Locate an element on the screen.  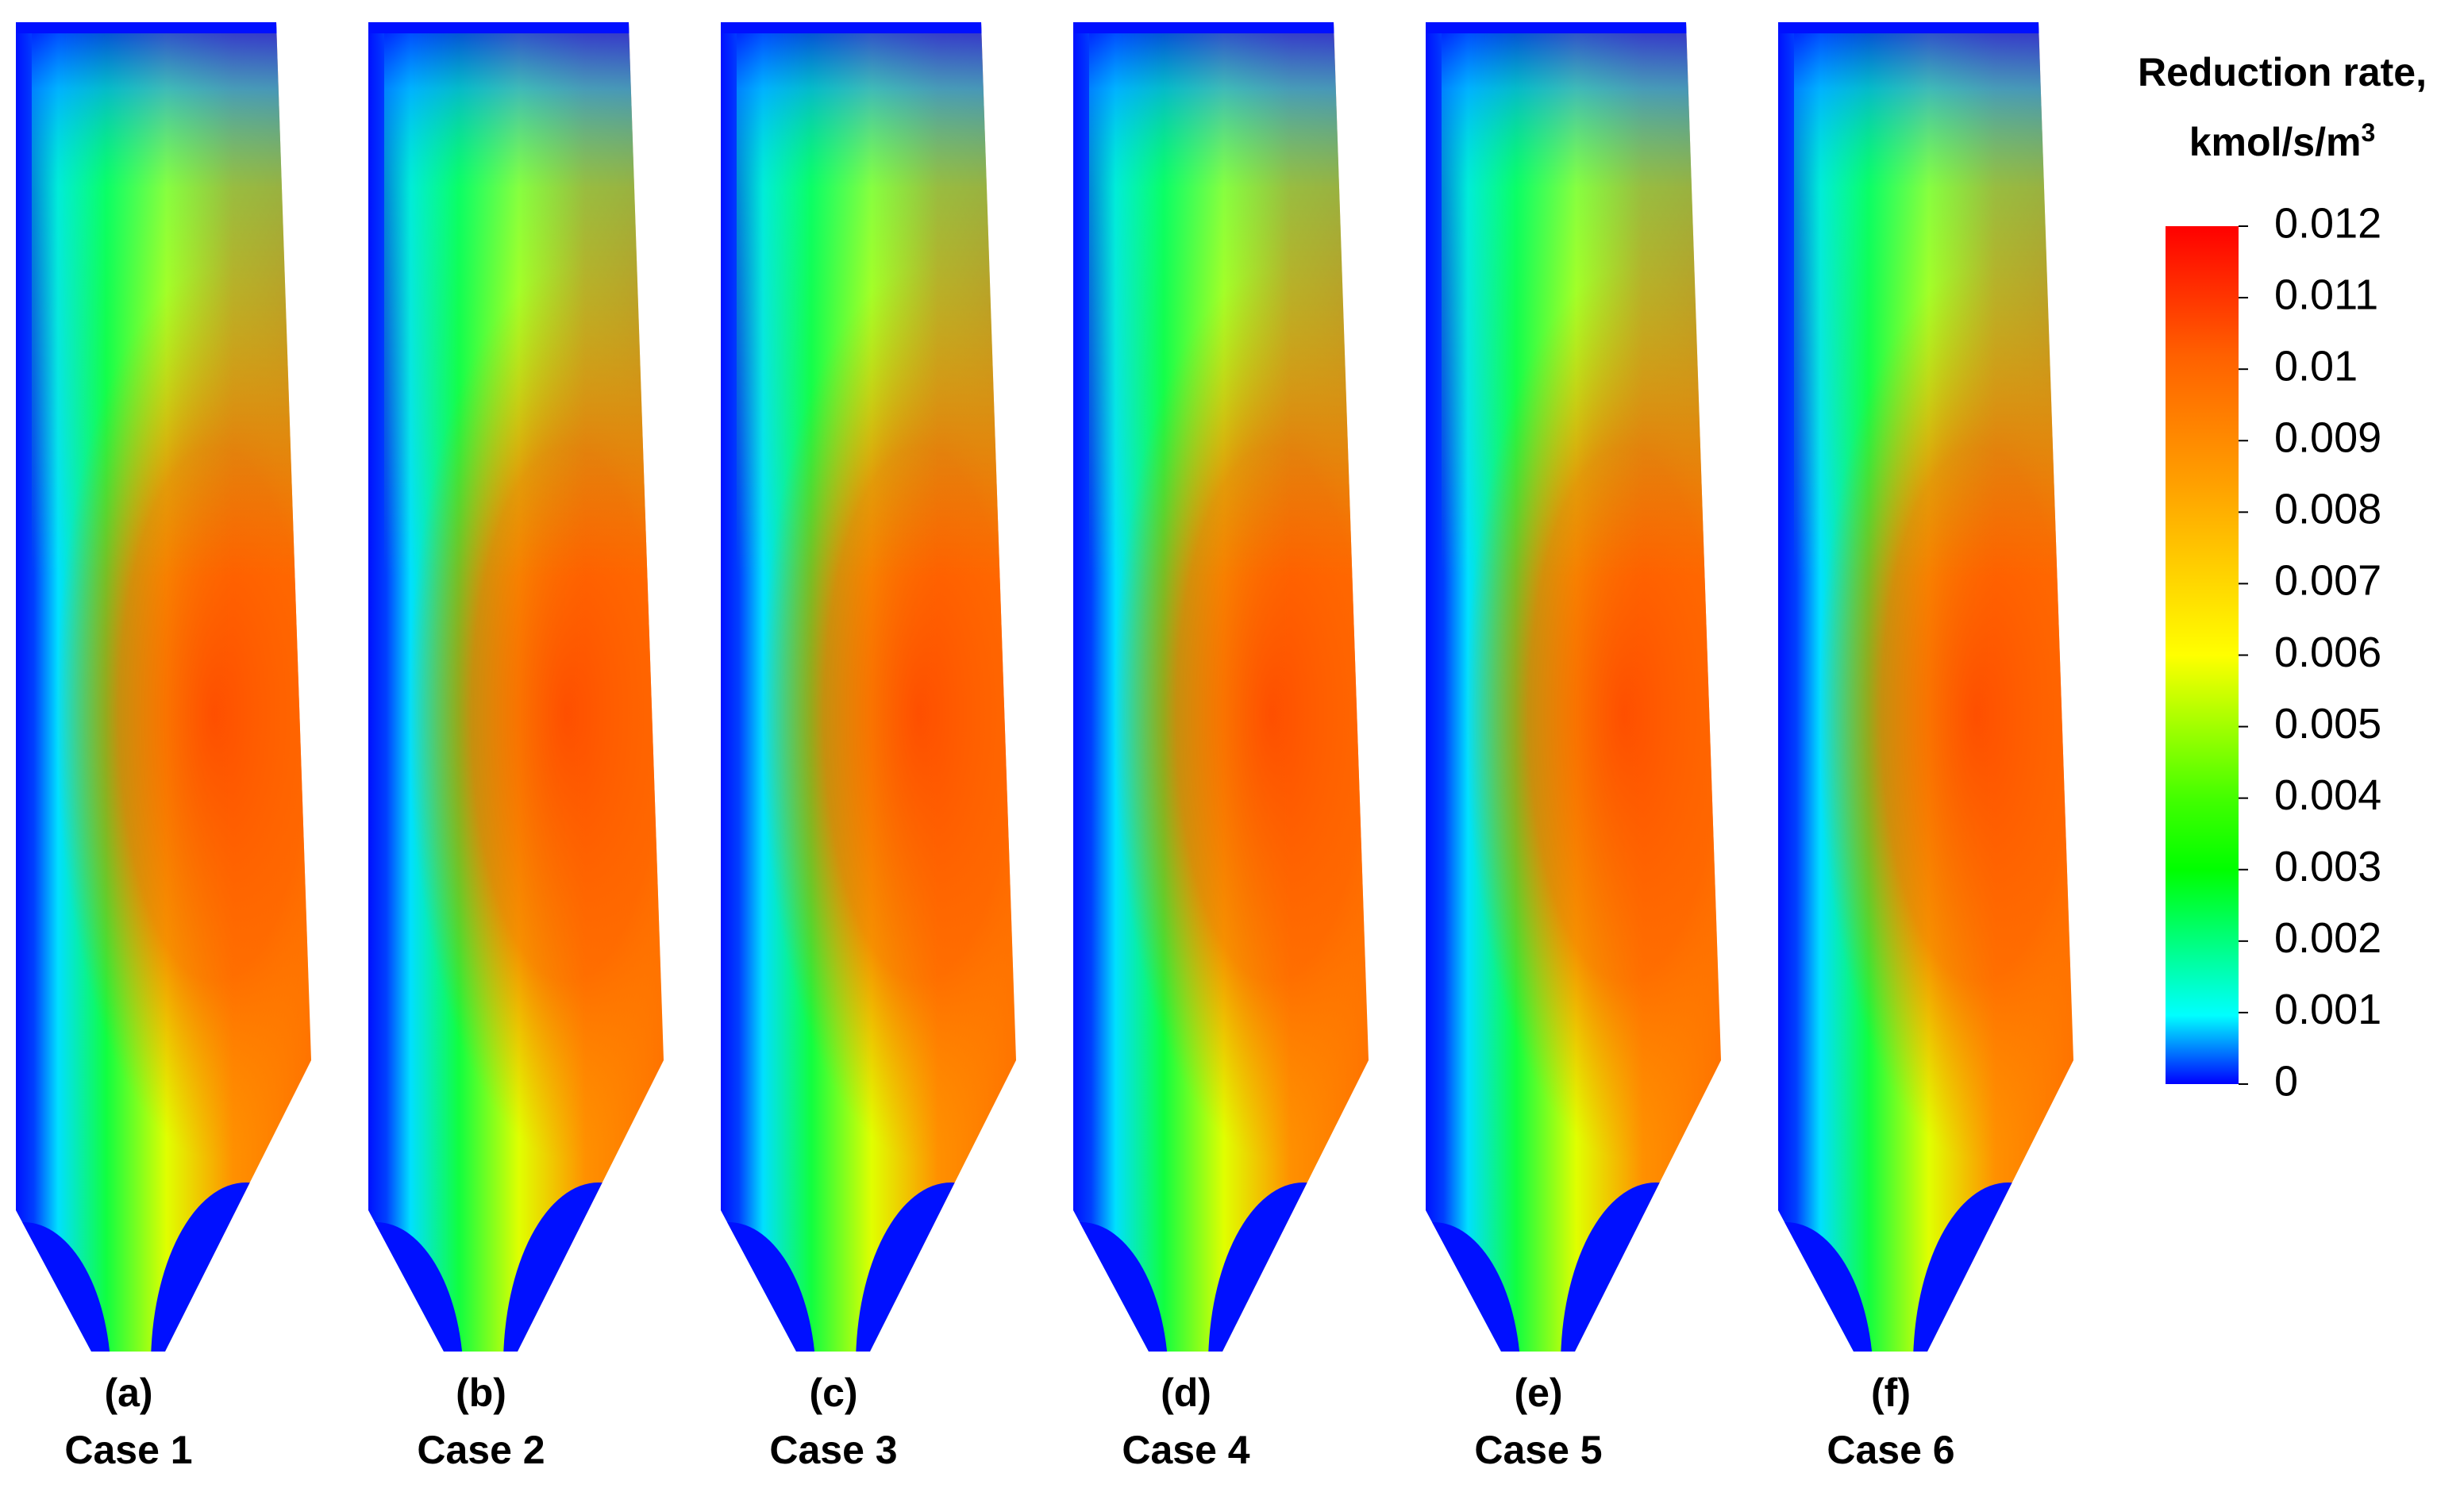
tick-label: 0.001 is located at coordinates (2327, 1009).